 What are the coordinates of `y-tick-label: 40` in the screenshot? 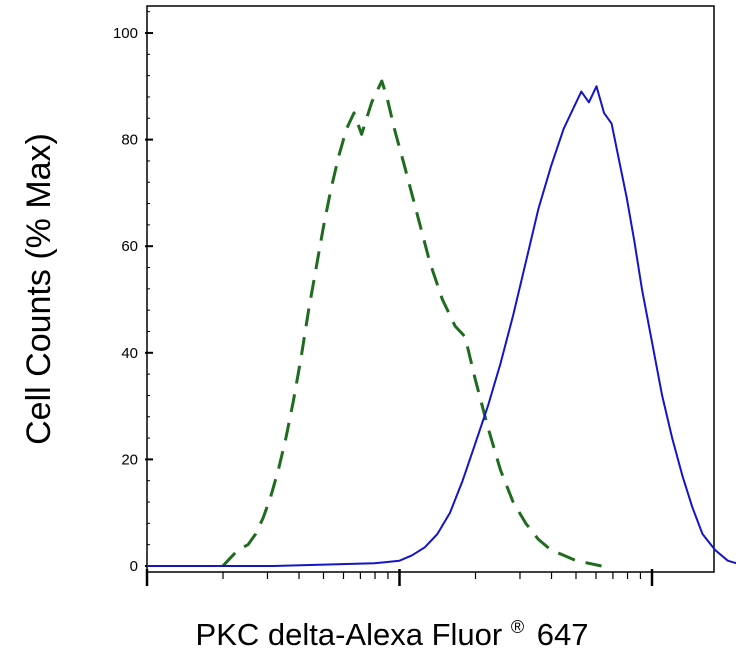 It's located at (129, 353).